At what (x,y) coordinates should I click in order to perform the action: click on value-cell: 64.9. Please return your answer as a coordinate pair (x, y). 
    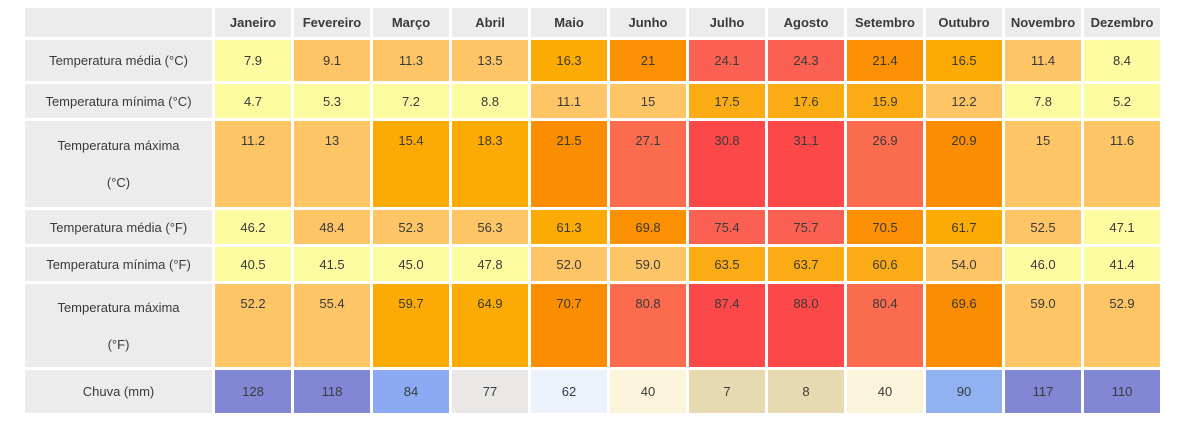
    Looking at the image, I should click on (490, 325).